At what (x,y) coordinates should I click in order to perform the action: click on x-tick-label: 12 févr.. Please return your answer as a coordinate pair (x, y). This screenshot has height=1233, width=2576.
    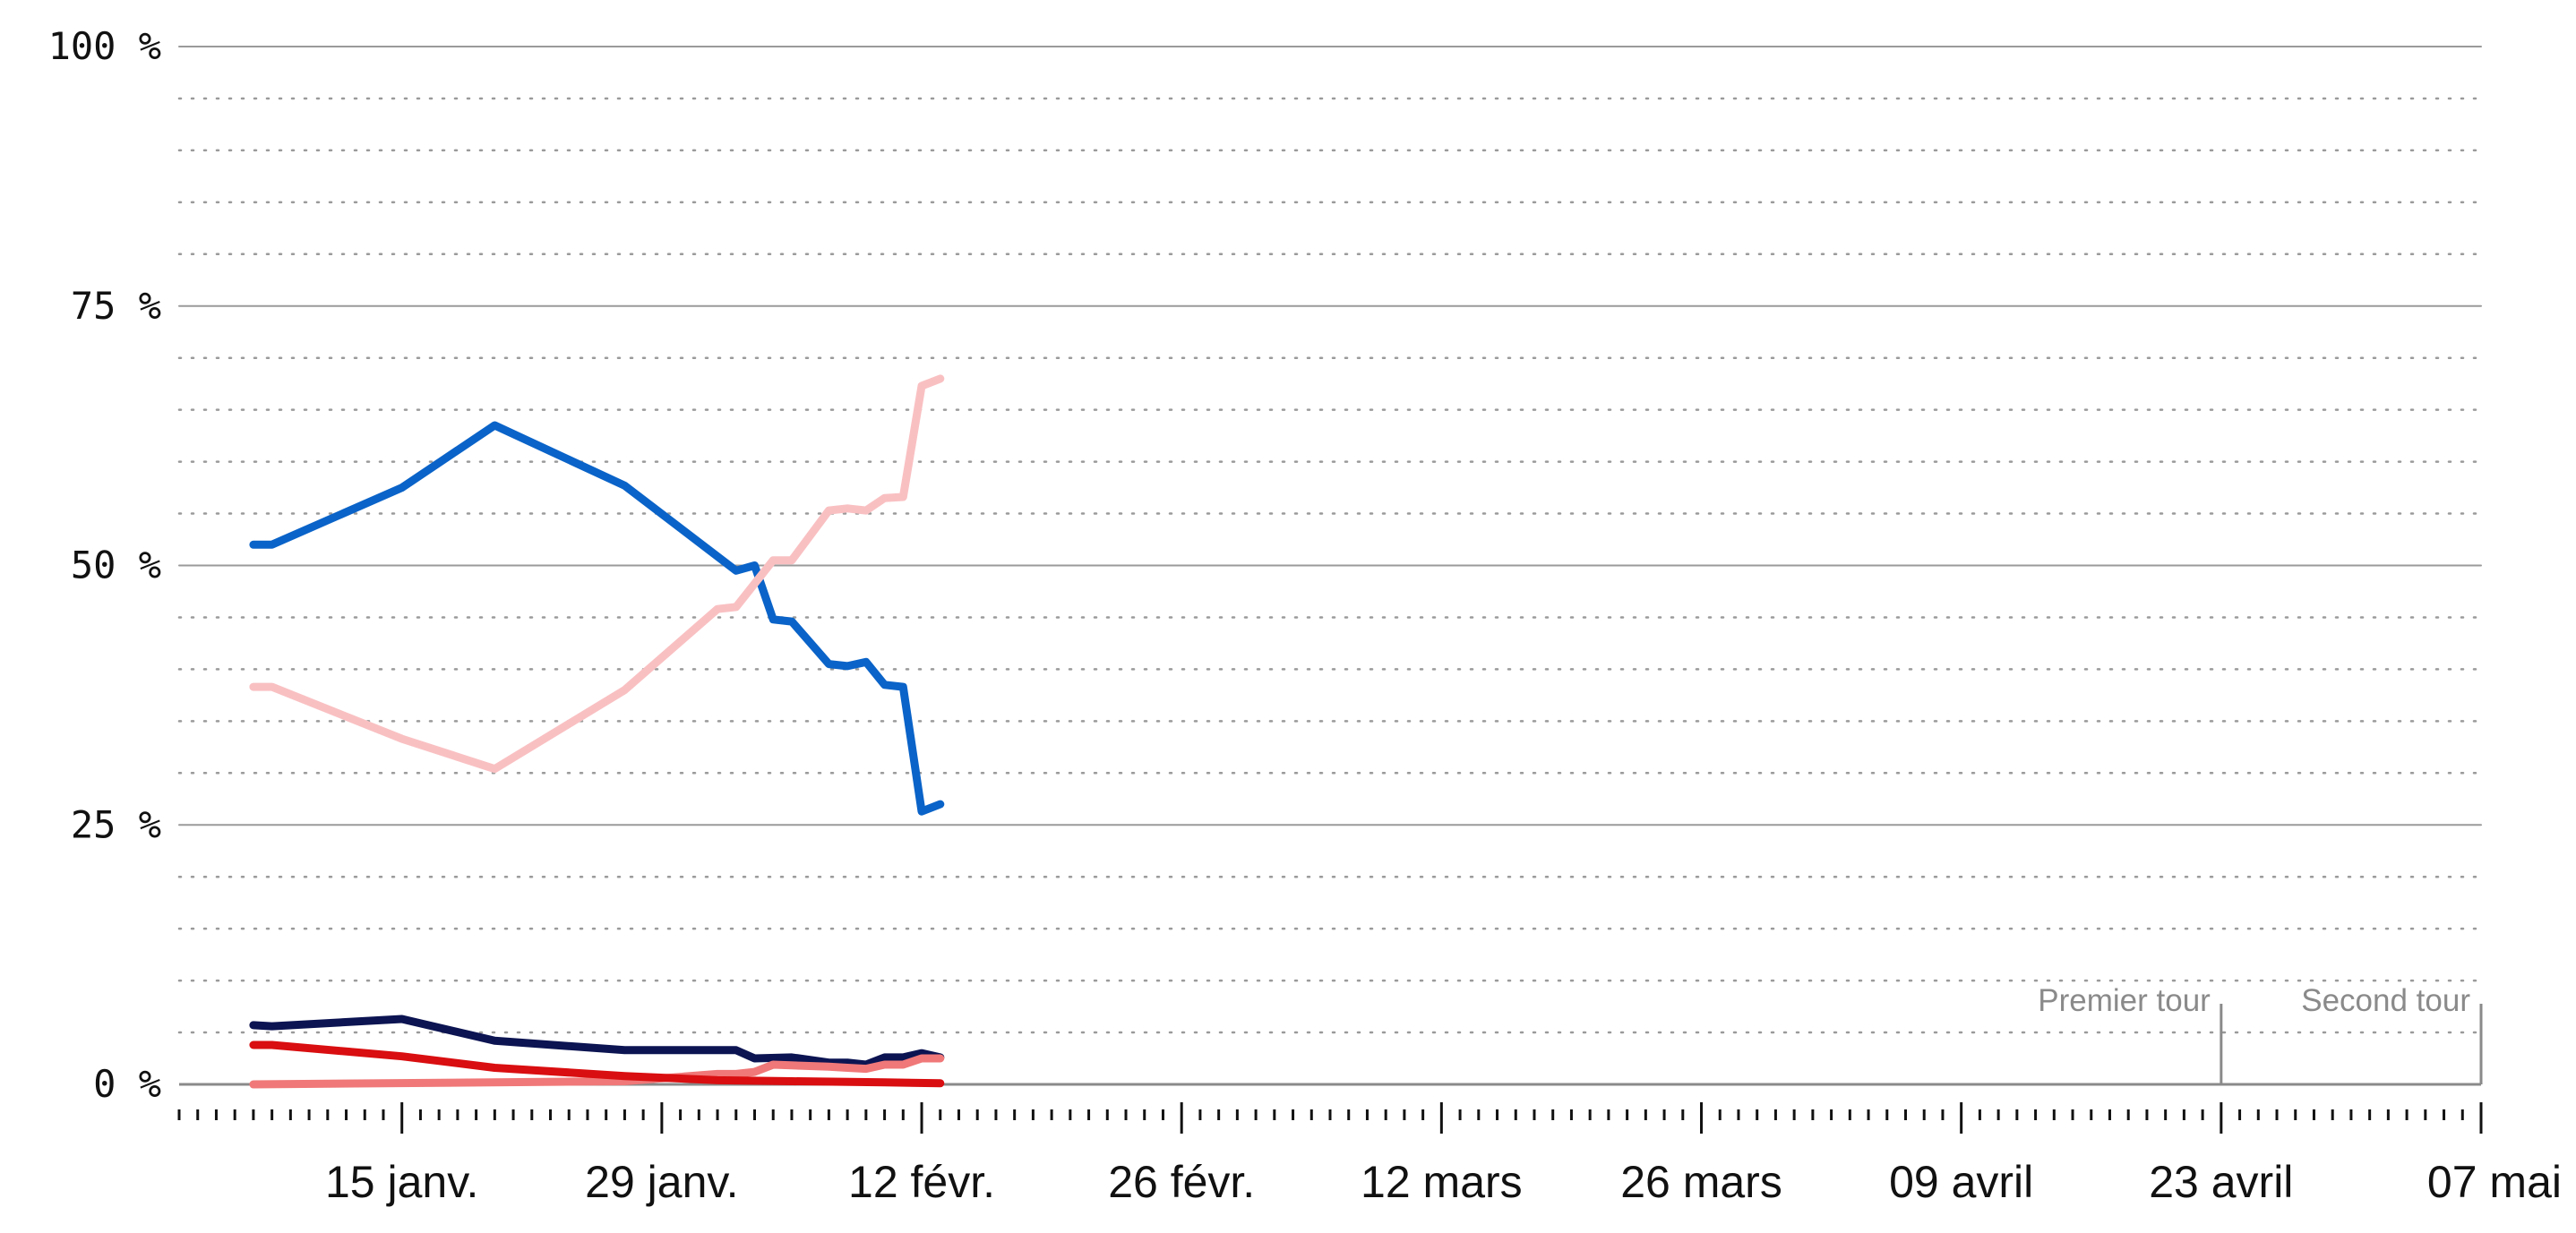
    Looking at the image, I should click on (921, 1182).